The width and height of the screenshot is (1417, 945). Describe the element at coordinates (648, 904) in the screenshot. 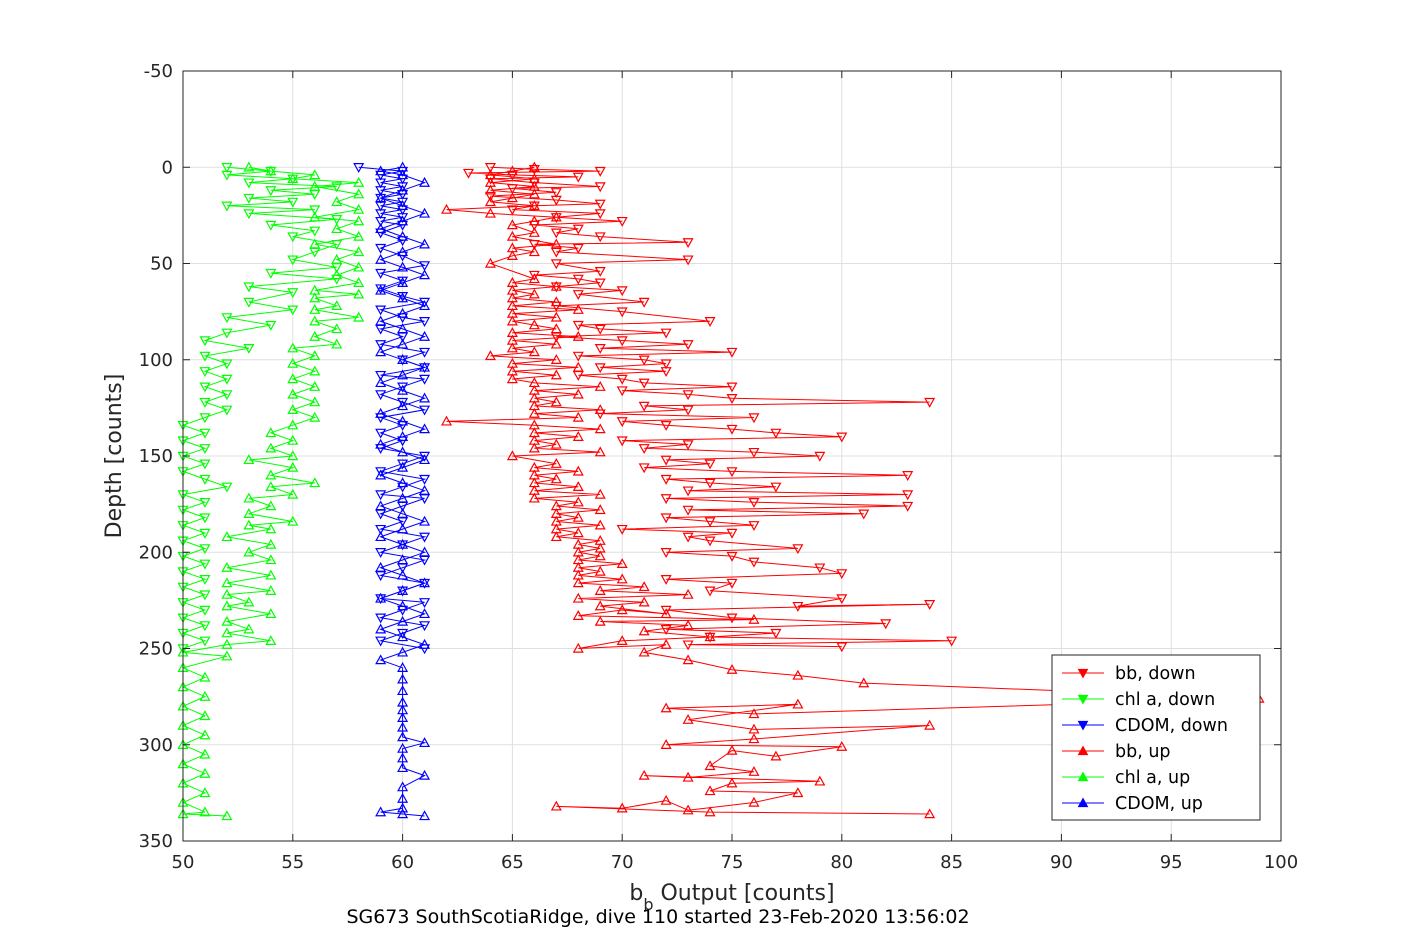

I see `x-axis-label-subscript: b` at that location.